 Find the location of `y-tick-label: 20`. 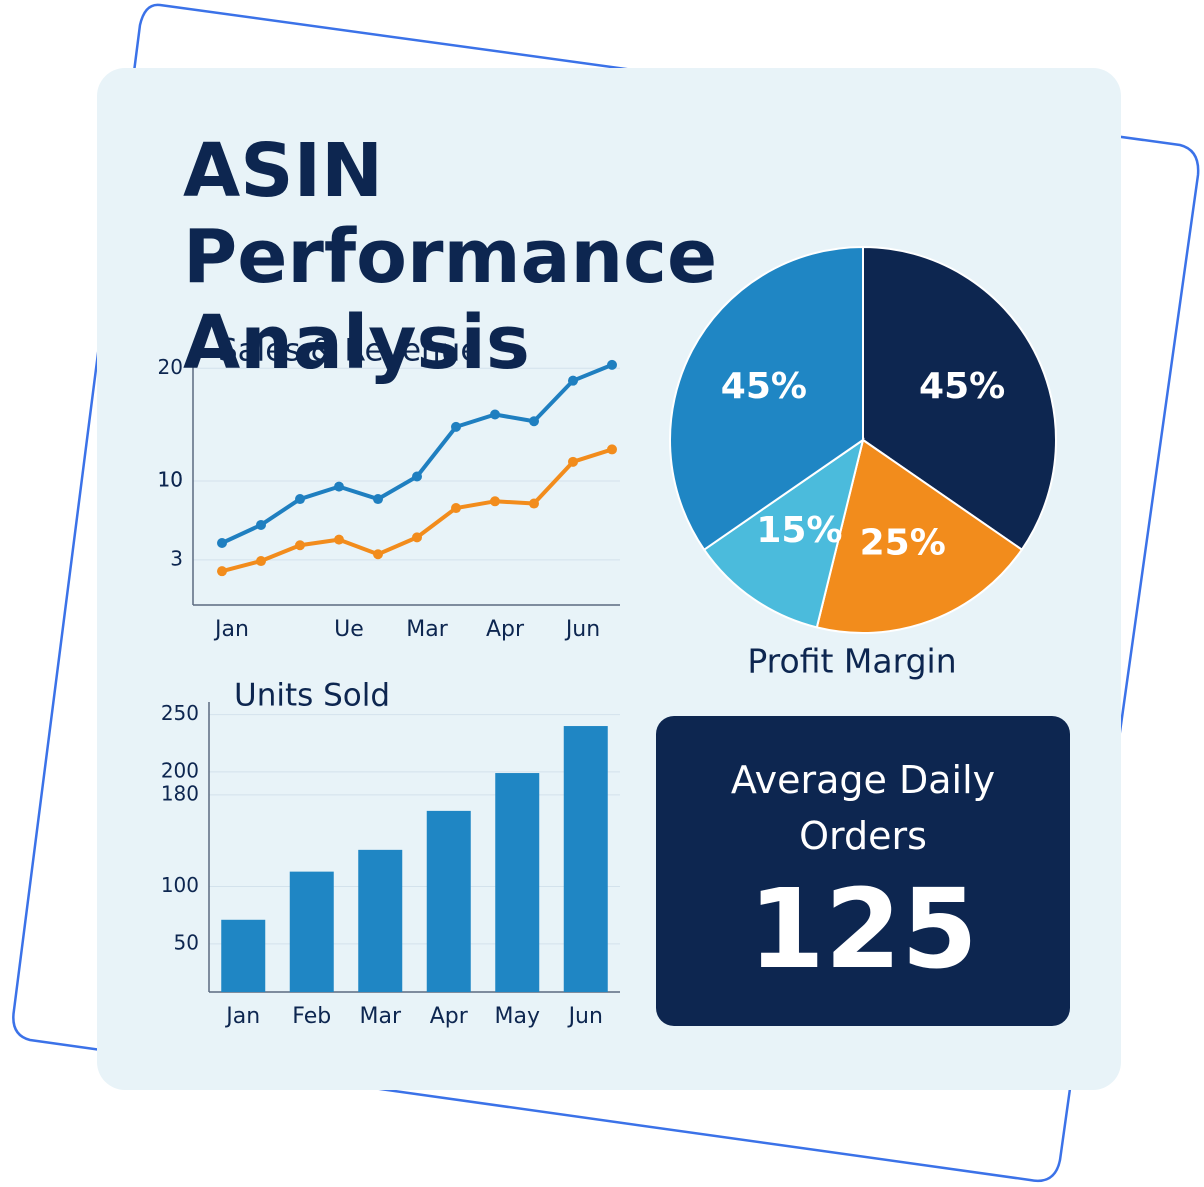

y-tick-label: 20 is located at coordinates (170, 367).